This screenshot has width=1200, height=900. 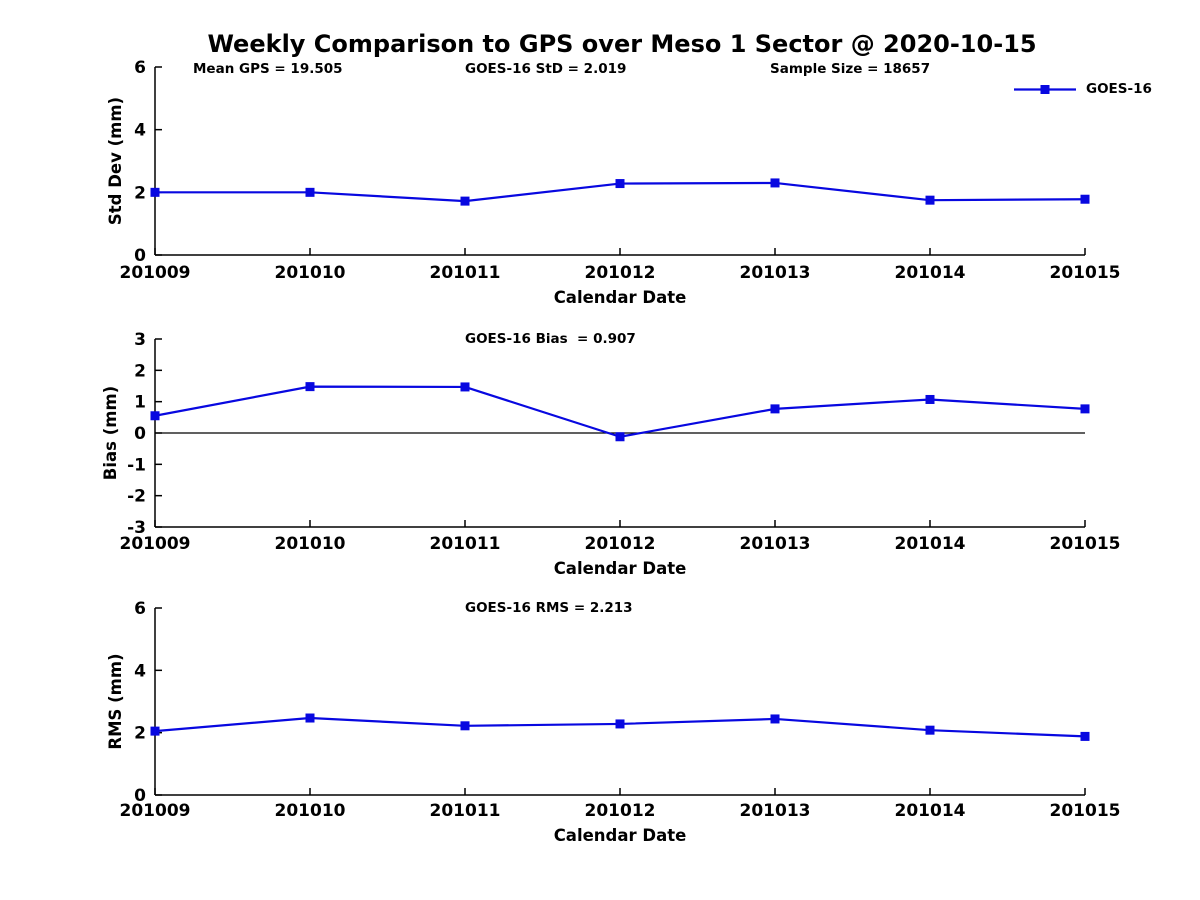 What do you see at coordinates (136, 497) in the screenshot?
I see `y-tick-label: -2` at bounding box center [136, 497].